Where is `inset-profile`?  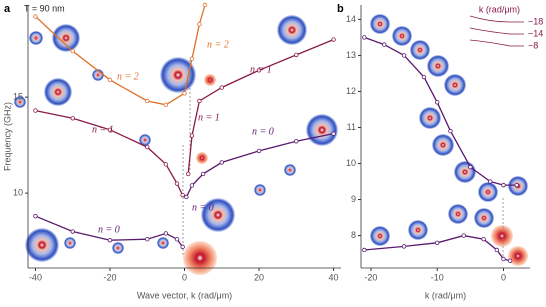 inset-profile is located at coordinates (496, 43).